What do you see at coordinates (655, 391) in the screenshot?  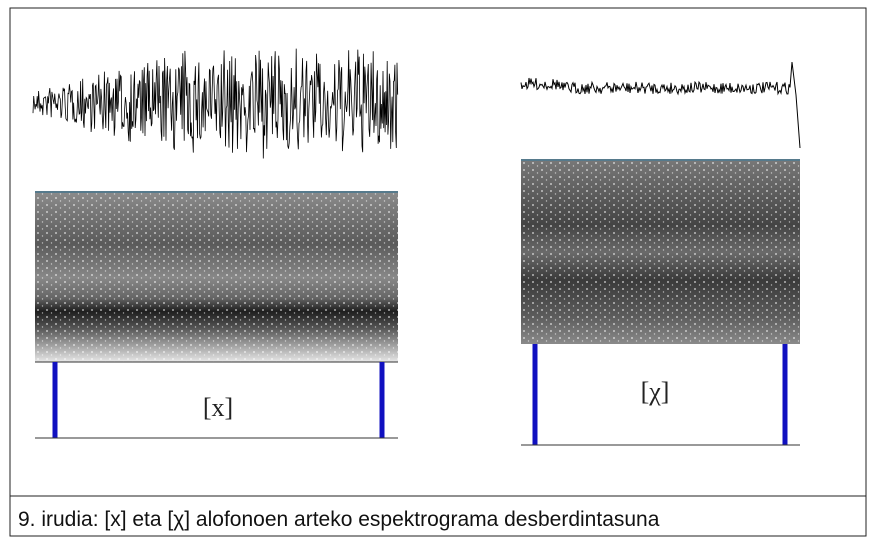 I see `segment-label: [χ]` at bounding box center [655, 391].